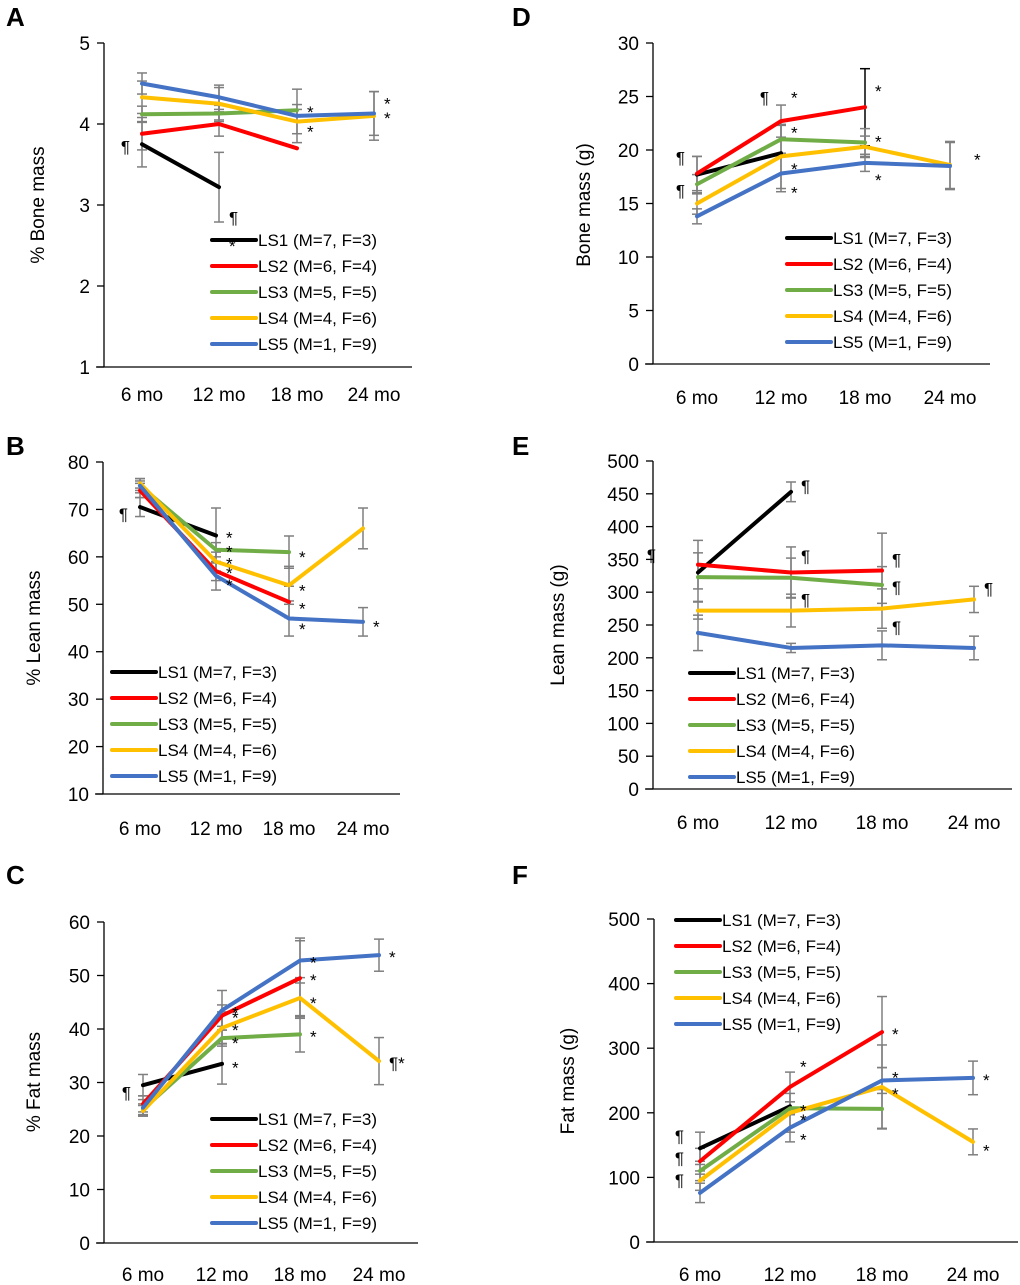  Describe the element at coordinates (38, 204) in the screenshot. I see `y-axis-title: % Bone mass` at that location.